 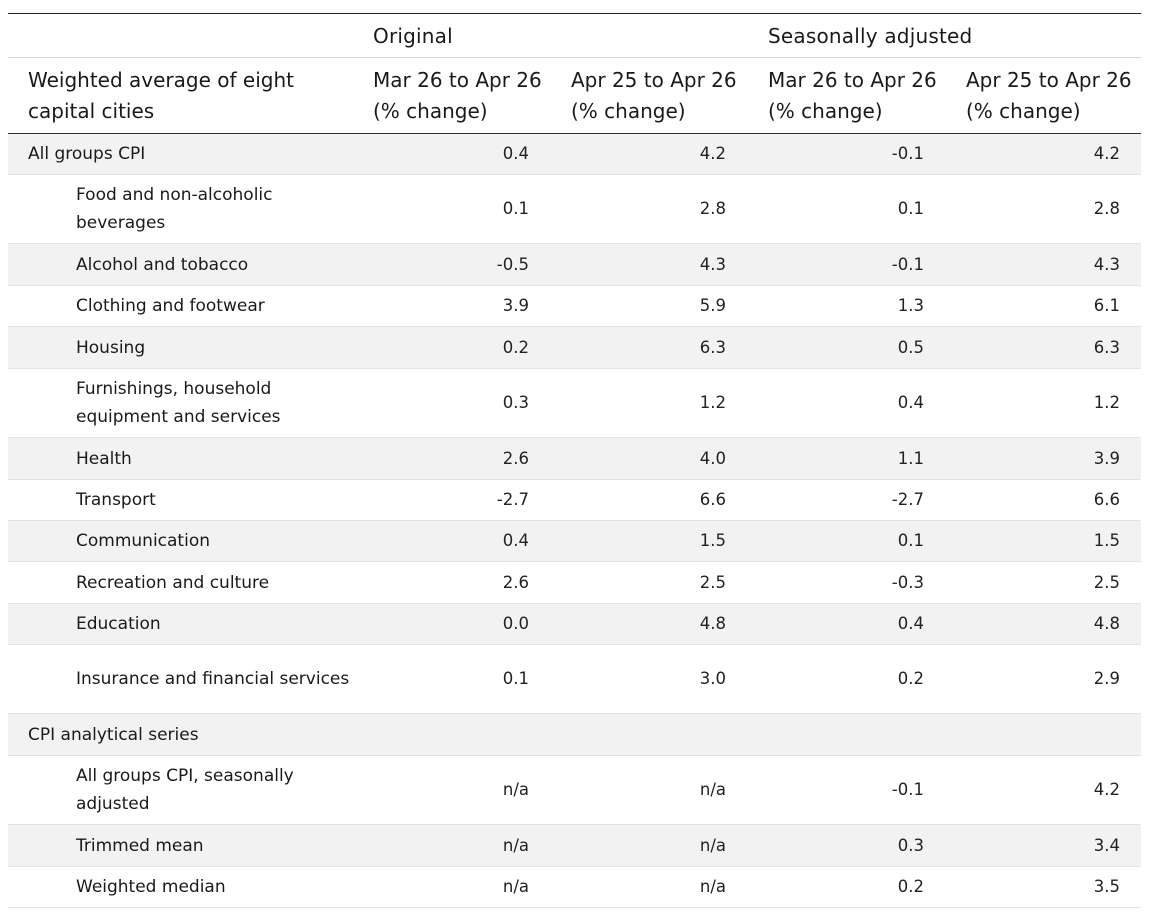 I want to click on row-label: Housing, so click(x=180, y=347).